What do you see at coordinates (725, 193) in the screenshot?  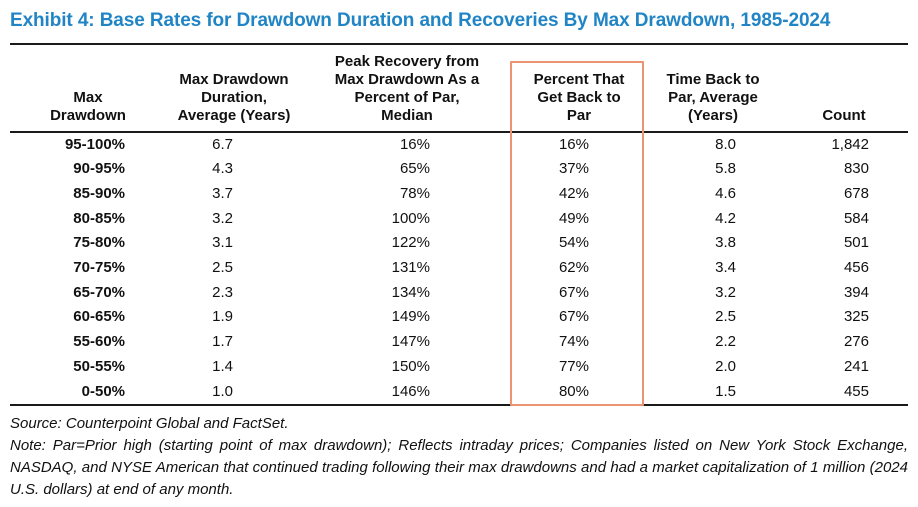 I see `value-cell: 4.6` at bounding box center [725, 193].